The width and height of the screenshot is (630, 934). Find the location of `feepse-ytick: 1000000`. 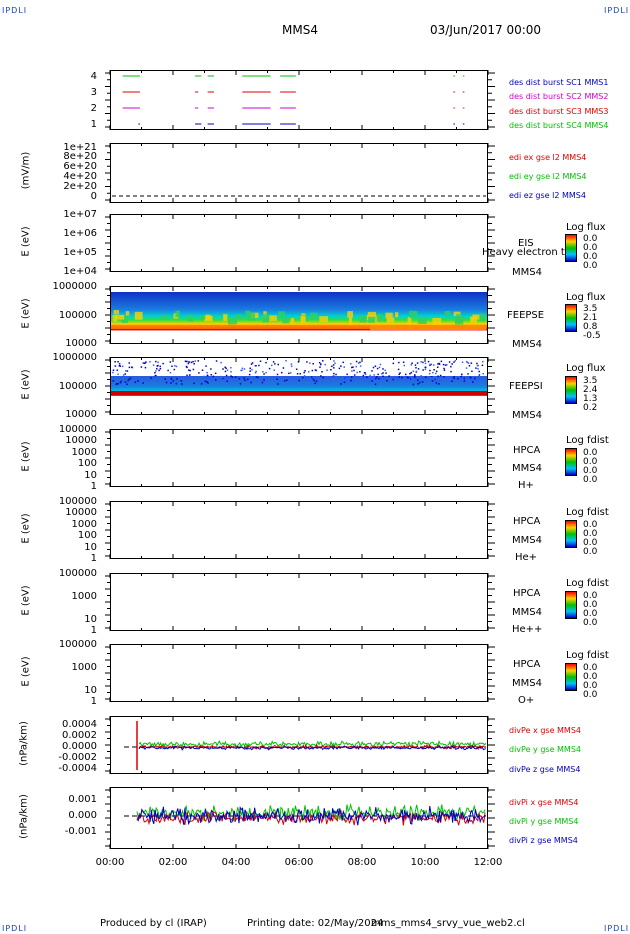

feepse-ytick: 1000000 is located at coordinates (74, 286).